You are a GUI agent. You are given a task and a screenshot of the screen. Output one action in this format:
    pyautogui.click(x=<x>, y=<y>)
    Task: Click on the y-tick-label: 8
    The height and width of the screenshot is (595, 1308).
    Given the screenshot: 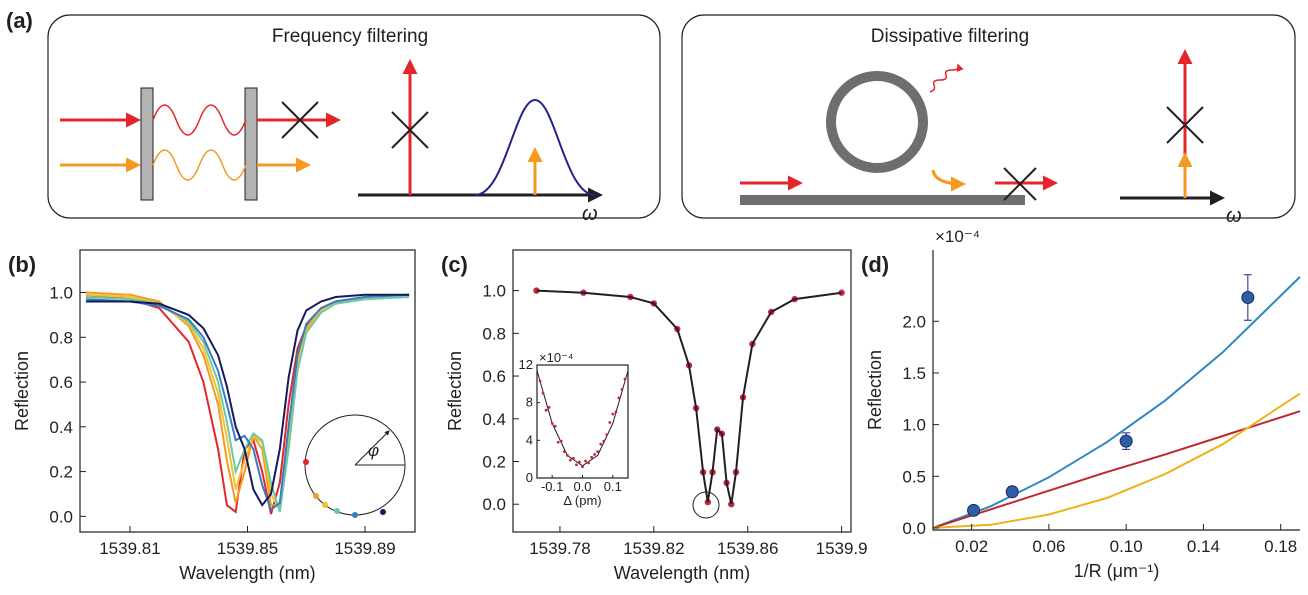 What is the action you would take?
    pyautogui.click(x=529, y=402)
    